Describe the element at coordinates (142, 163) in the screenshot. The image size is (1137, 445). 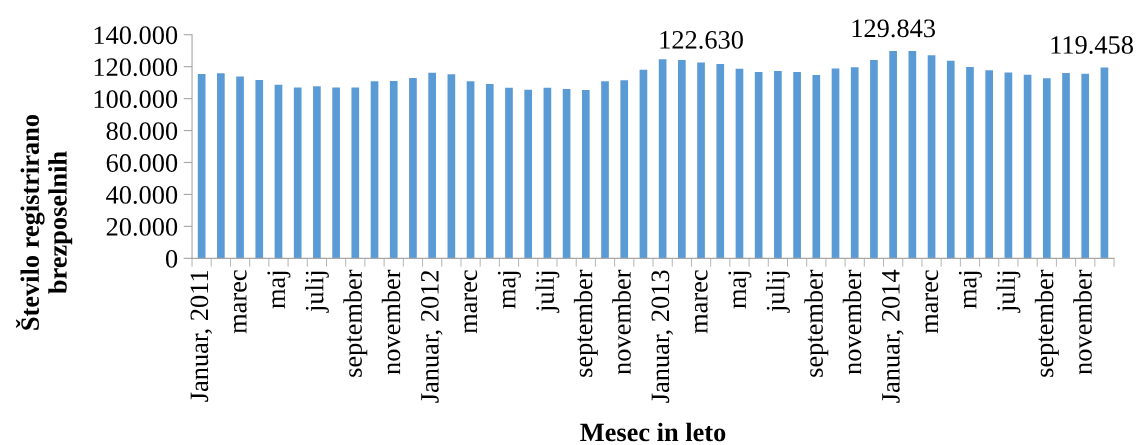
I see `y-tick-label: 60.000` at that location.